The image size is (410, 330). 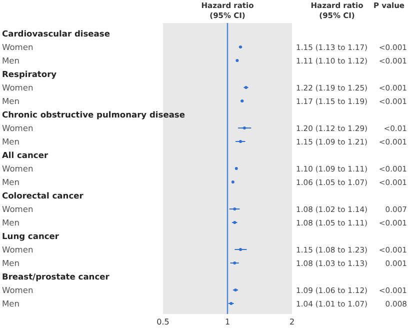 I want to click on y-tick-label: All cancer, so click(x=25, y=155).